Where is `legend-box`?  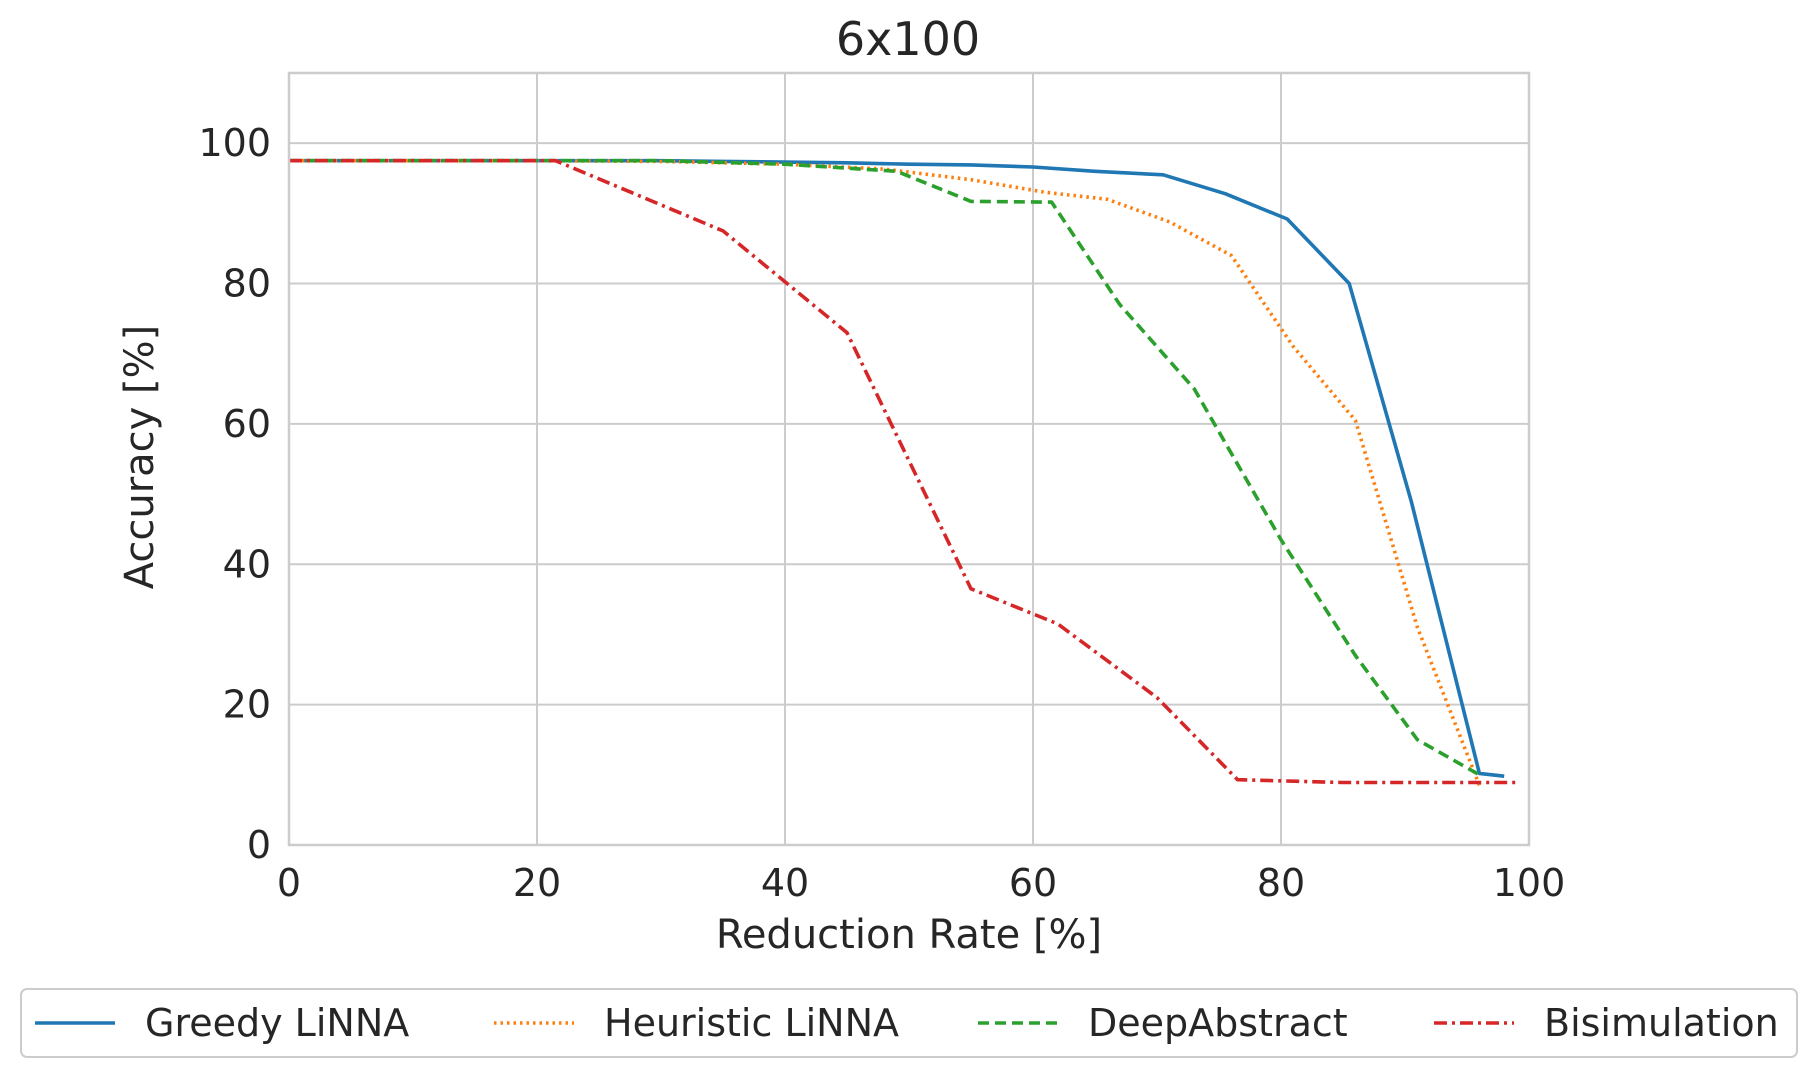 legend-box is located at coordinates (909, 1023).